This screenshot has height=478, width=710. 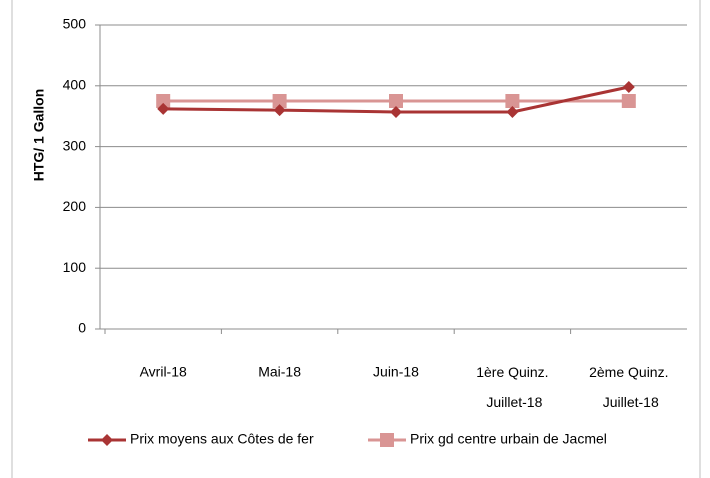 I want to click on y-tick-label: 0, so click(x=82, y=328).